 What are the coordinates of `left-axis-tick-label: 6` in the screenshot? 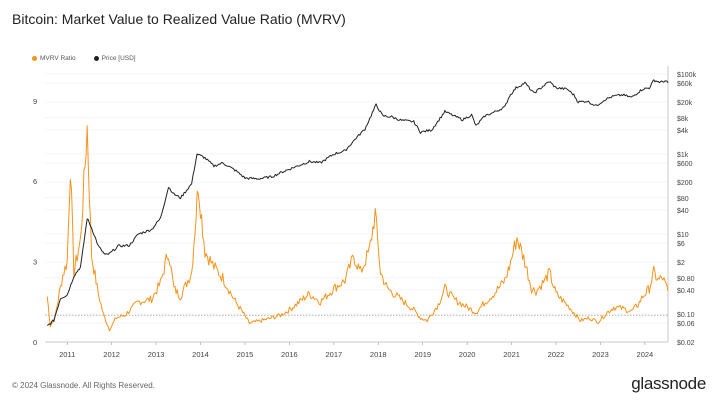 It's located at (35, 181).